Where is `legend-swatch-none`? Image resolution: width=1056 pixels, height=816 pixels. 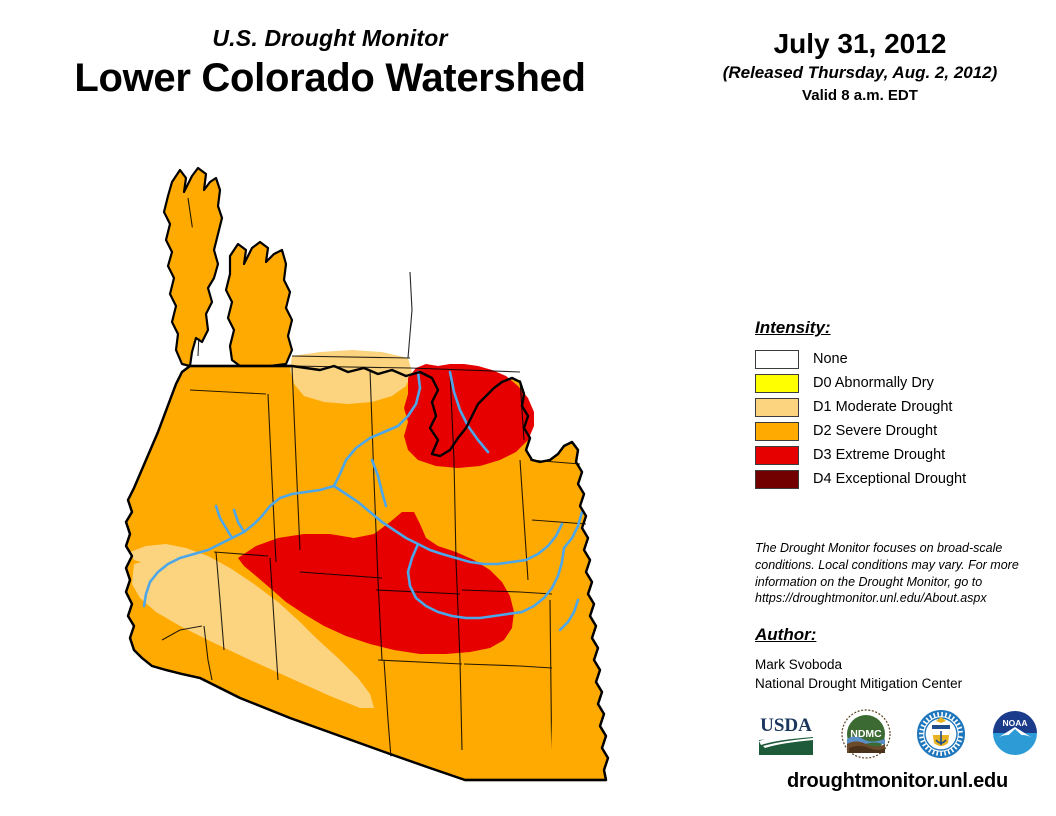
legend-swatch-none is located at coordinates (777, 359).